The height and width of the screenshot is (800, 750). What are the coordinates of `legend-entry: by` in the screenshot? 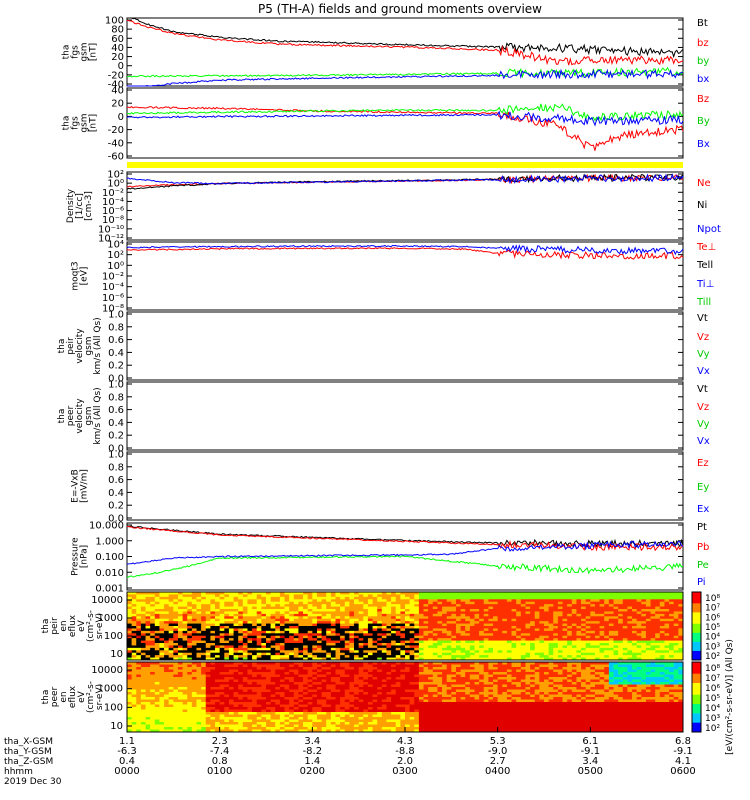 It's located at (703, 61).